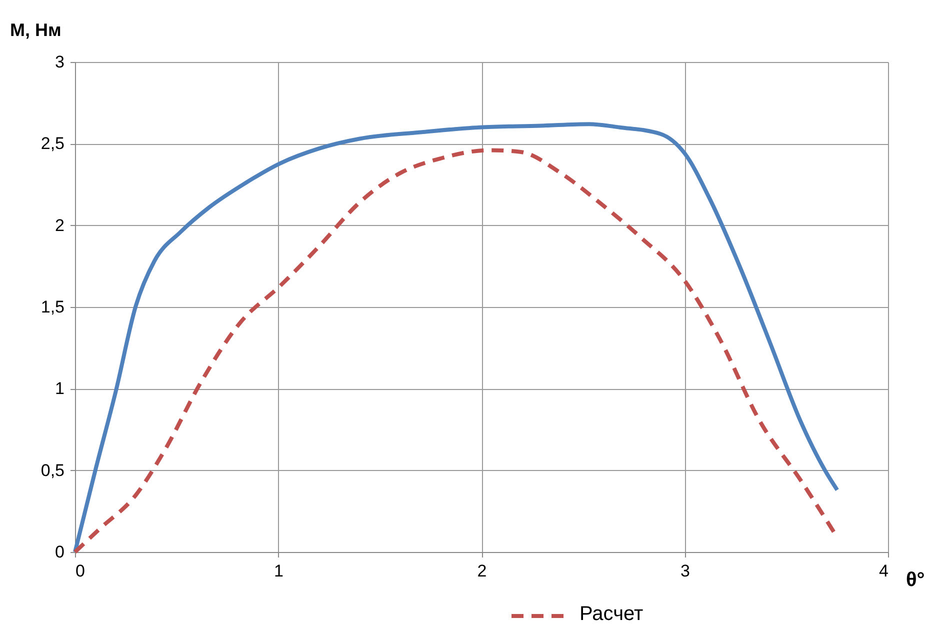 Image resolution: width=943 pixels, height=639 pixels. Describe the element at coordinates (883, 571) in the screenshot. I see `x-tick-label: 4` at that location.